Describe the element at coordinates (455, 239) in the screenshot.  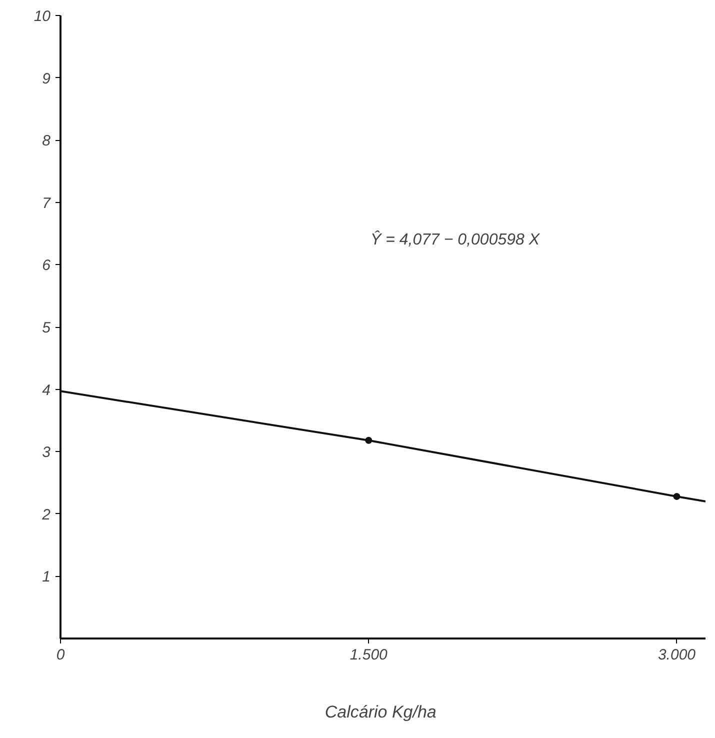
I see `annotation: Ŷ = 4,077 − 0,000598 X` at that location.